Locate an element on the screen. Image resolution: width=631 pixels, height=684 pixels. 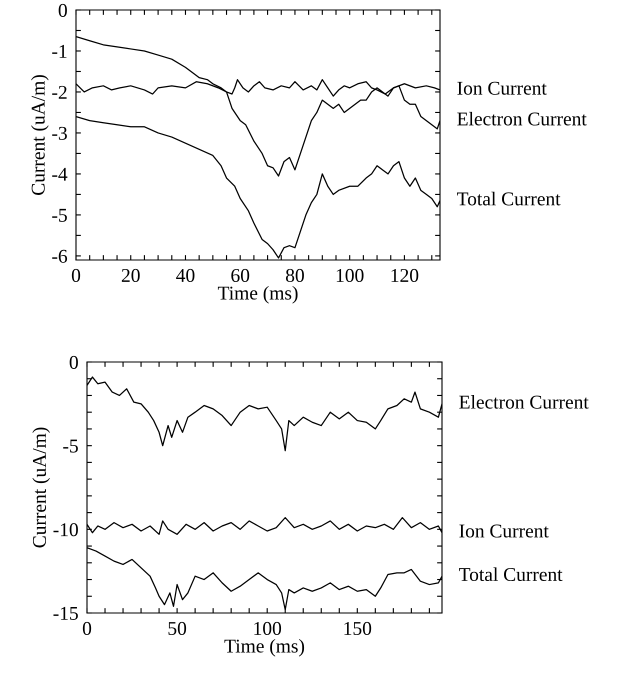
y-tick-label: -15 is located at coordinates (65, 613).